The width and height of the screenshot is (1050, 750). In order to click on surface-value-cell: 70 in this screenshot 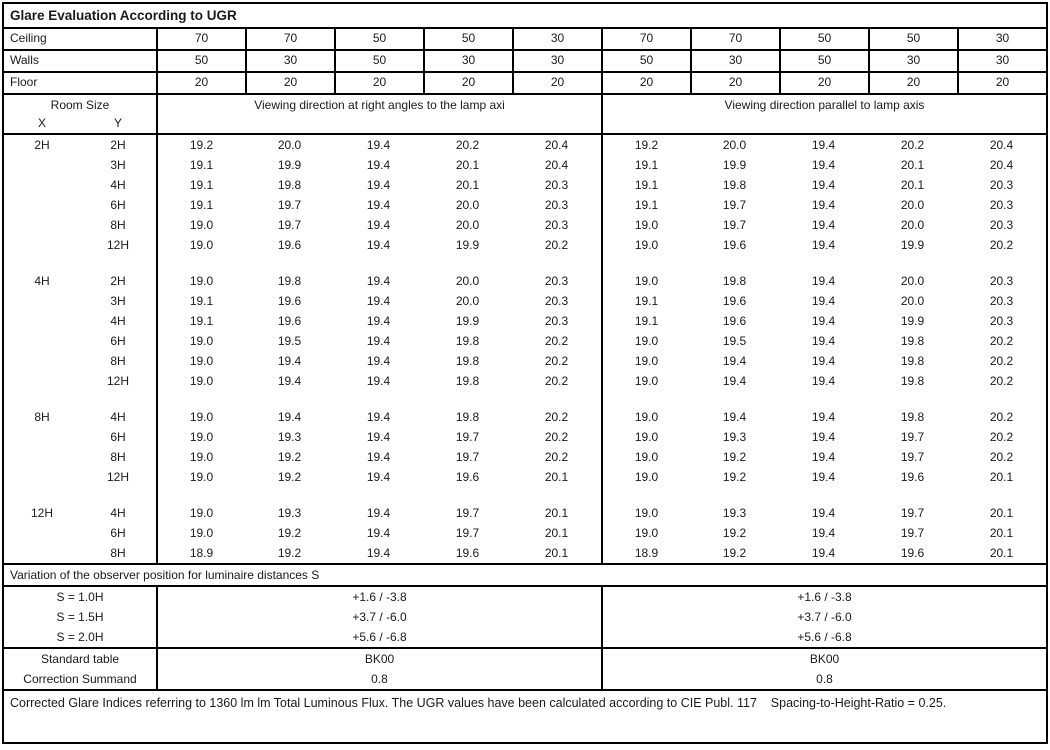, I will do `click(200, 39)`.